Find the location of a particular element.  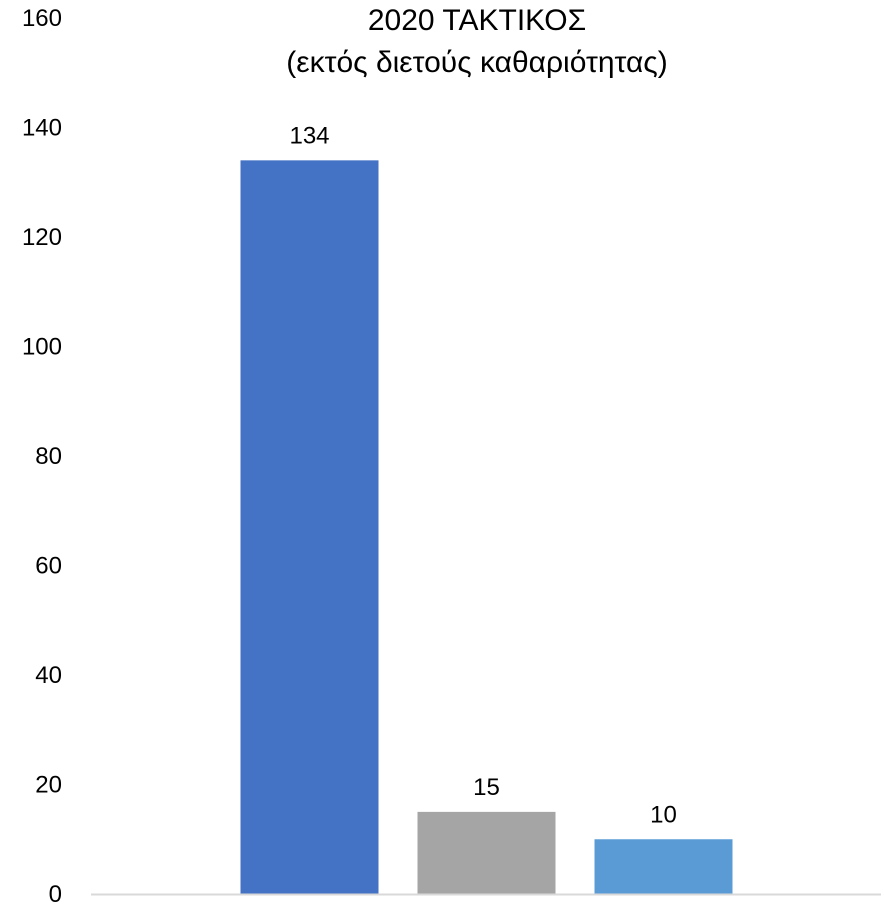

y-axis-ticks: 0 20 40 60 80 100 120 140 160 is located at coordinates (42, 456).